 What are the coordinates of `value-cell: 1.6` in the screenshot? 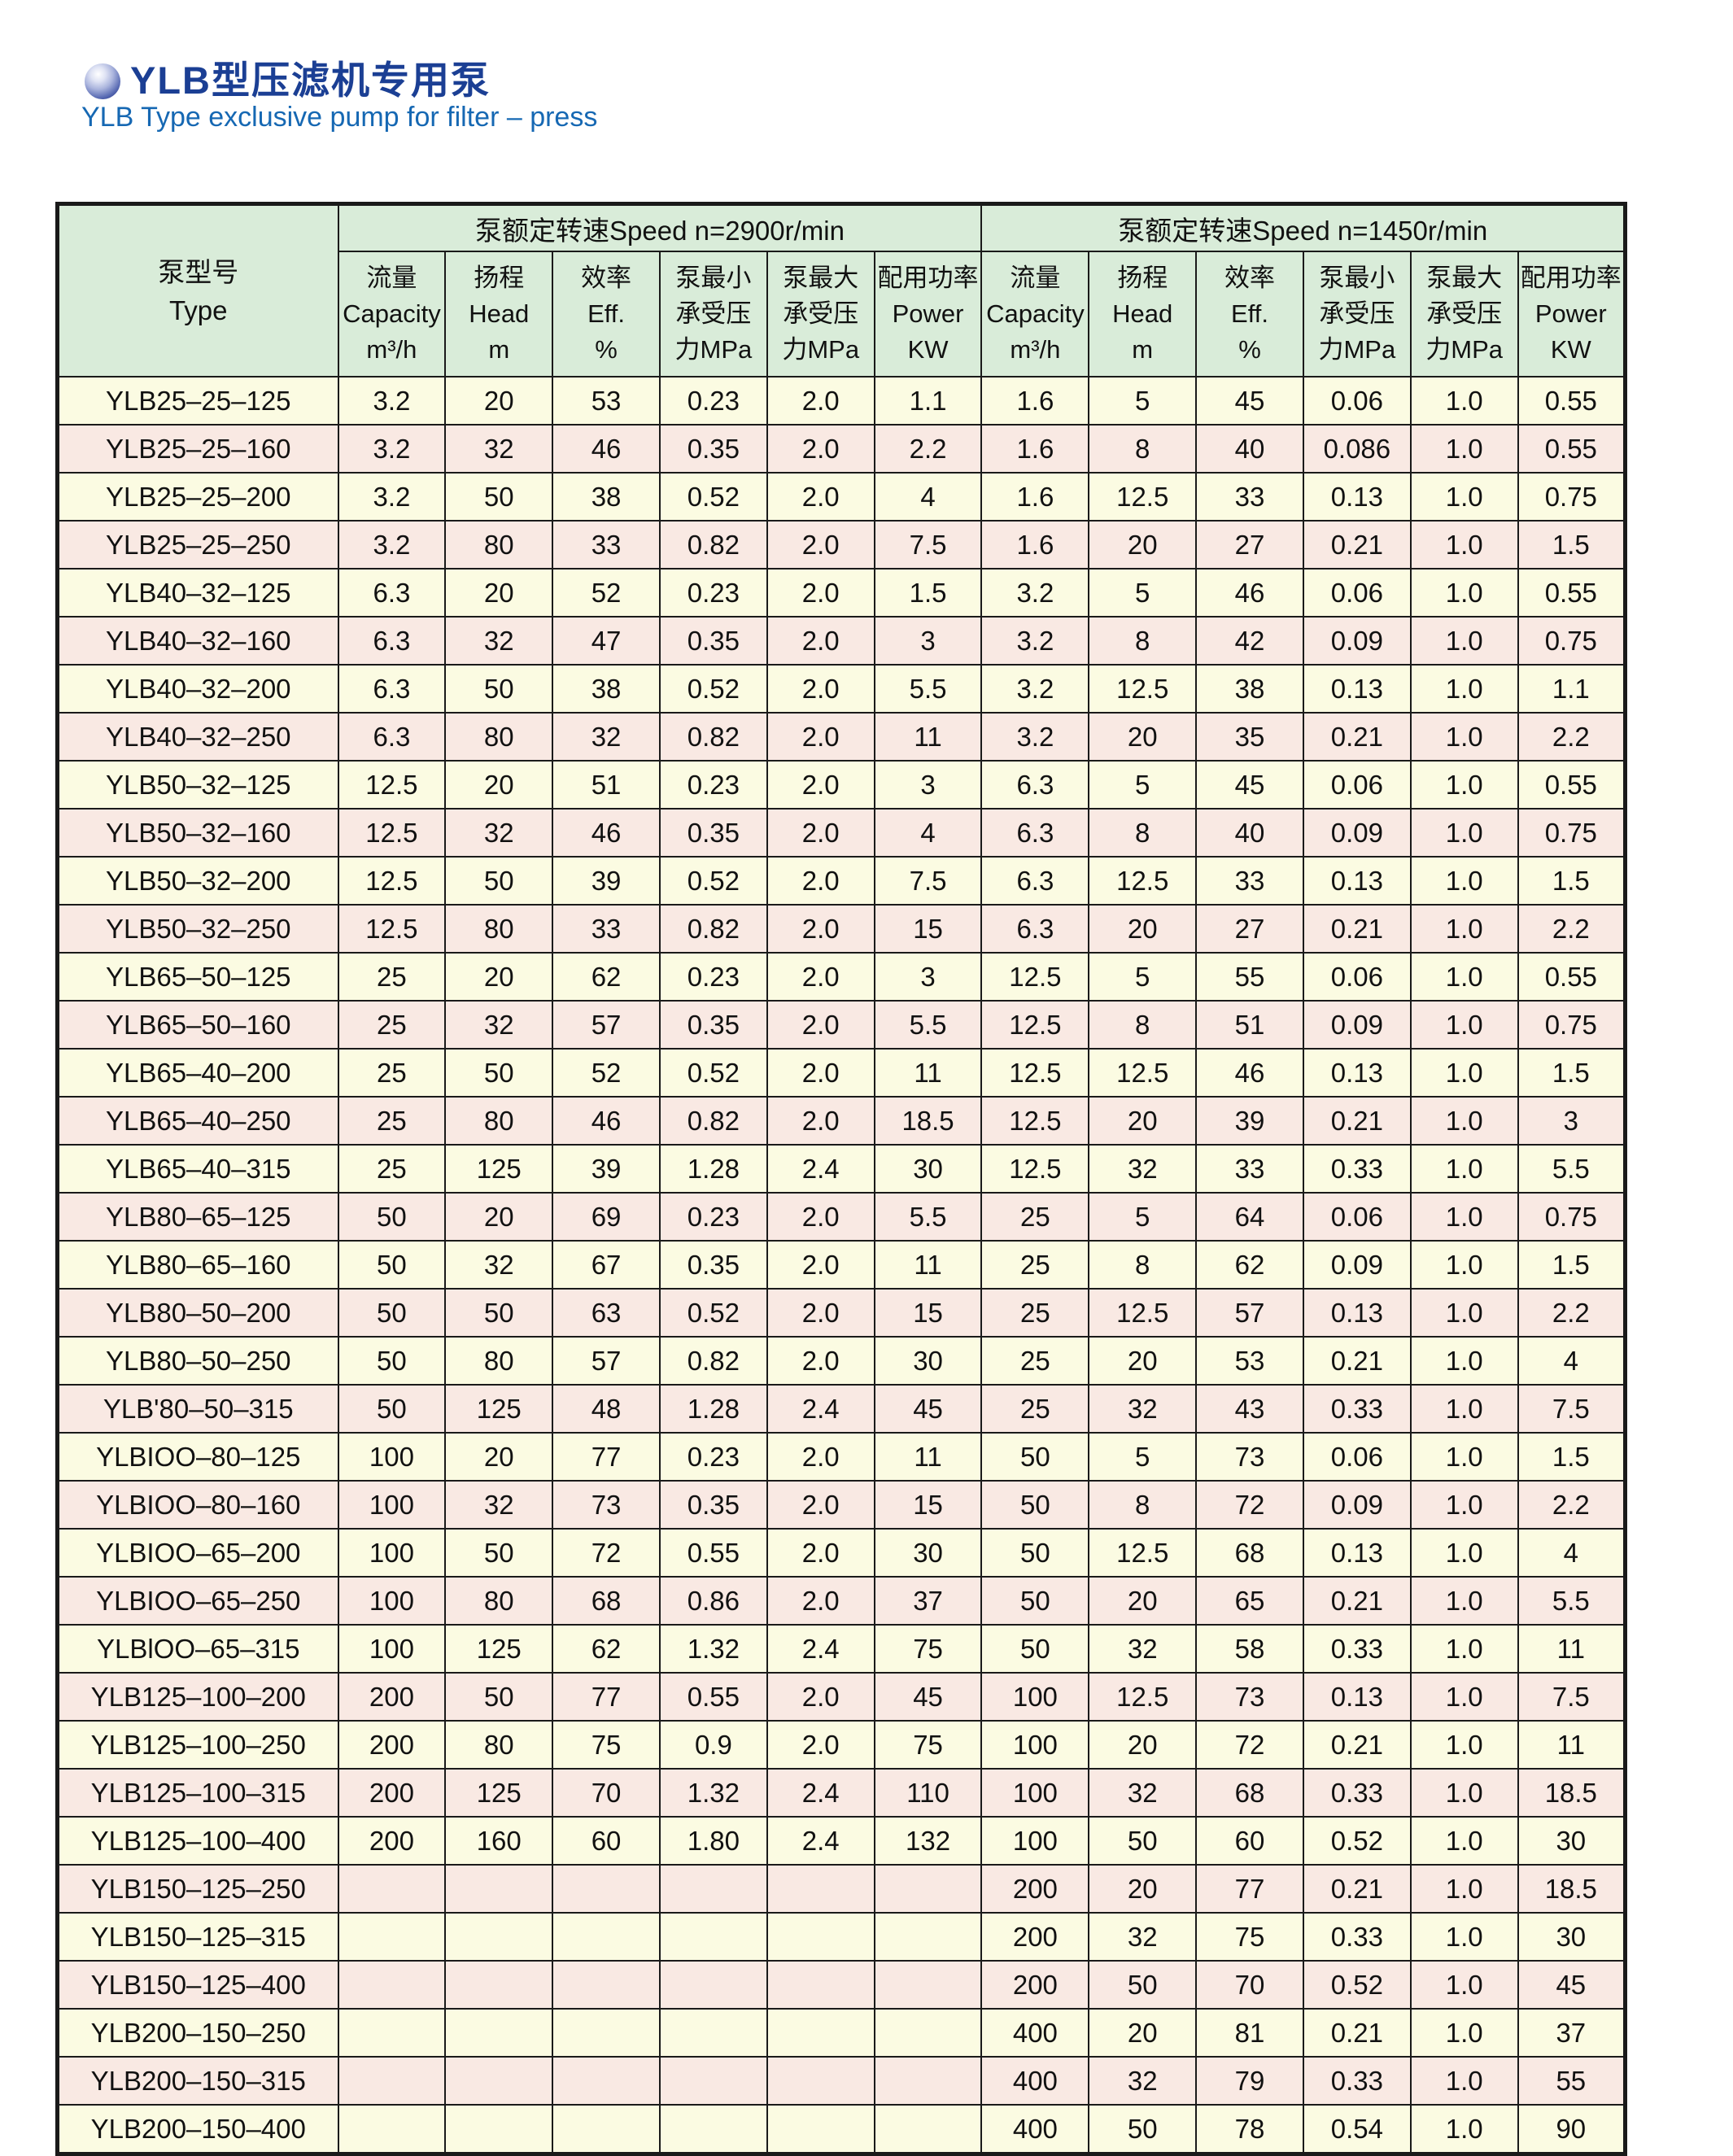 It's located at (1035, 449).